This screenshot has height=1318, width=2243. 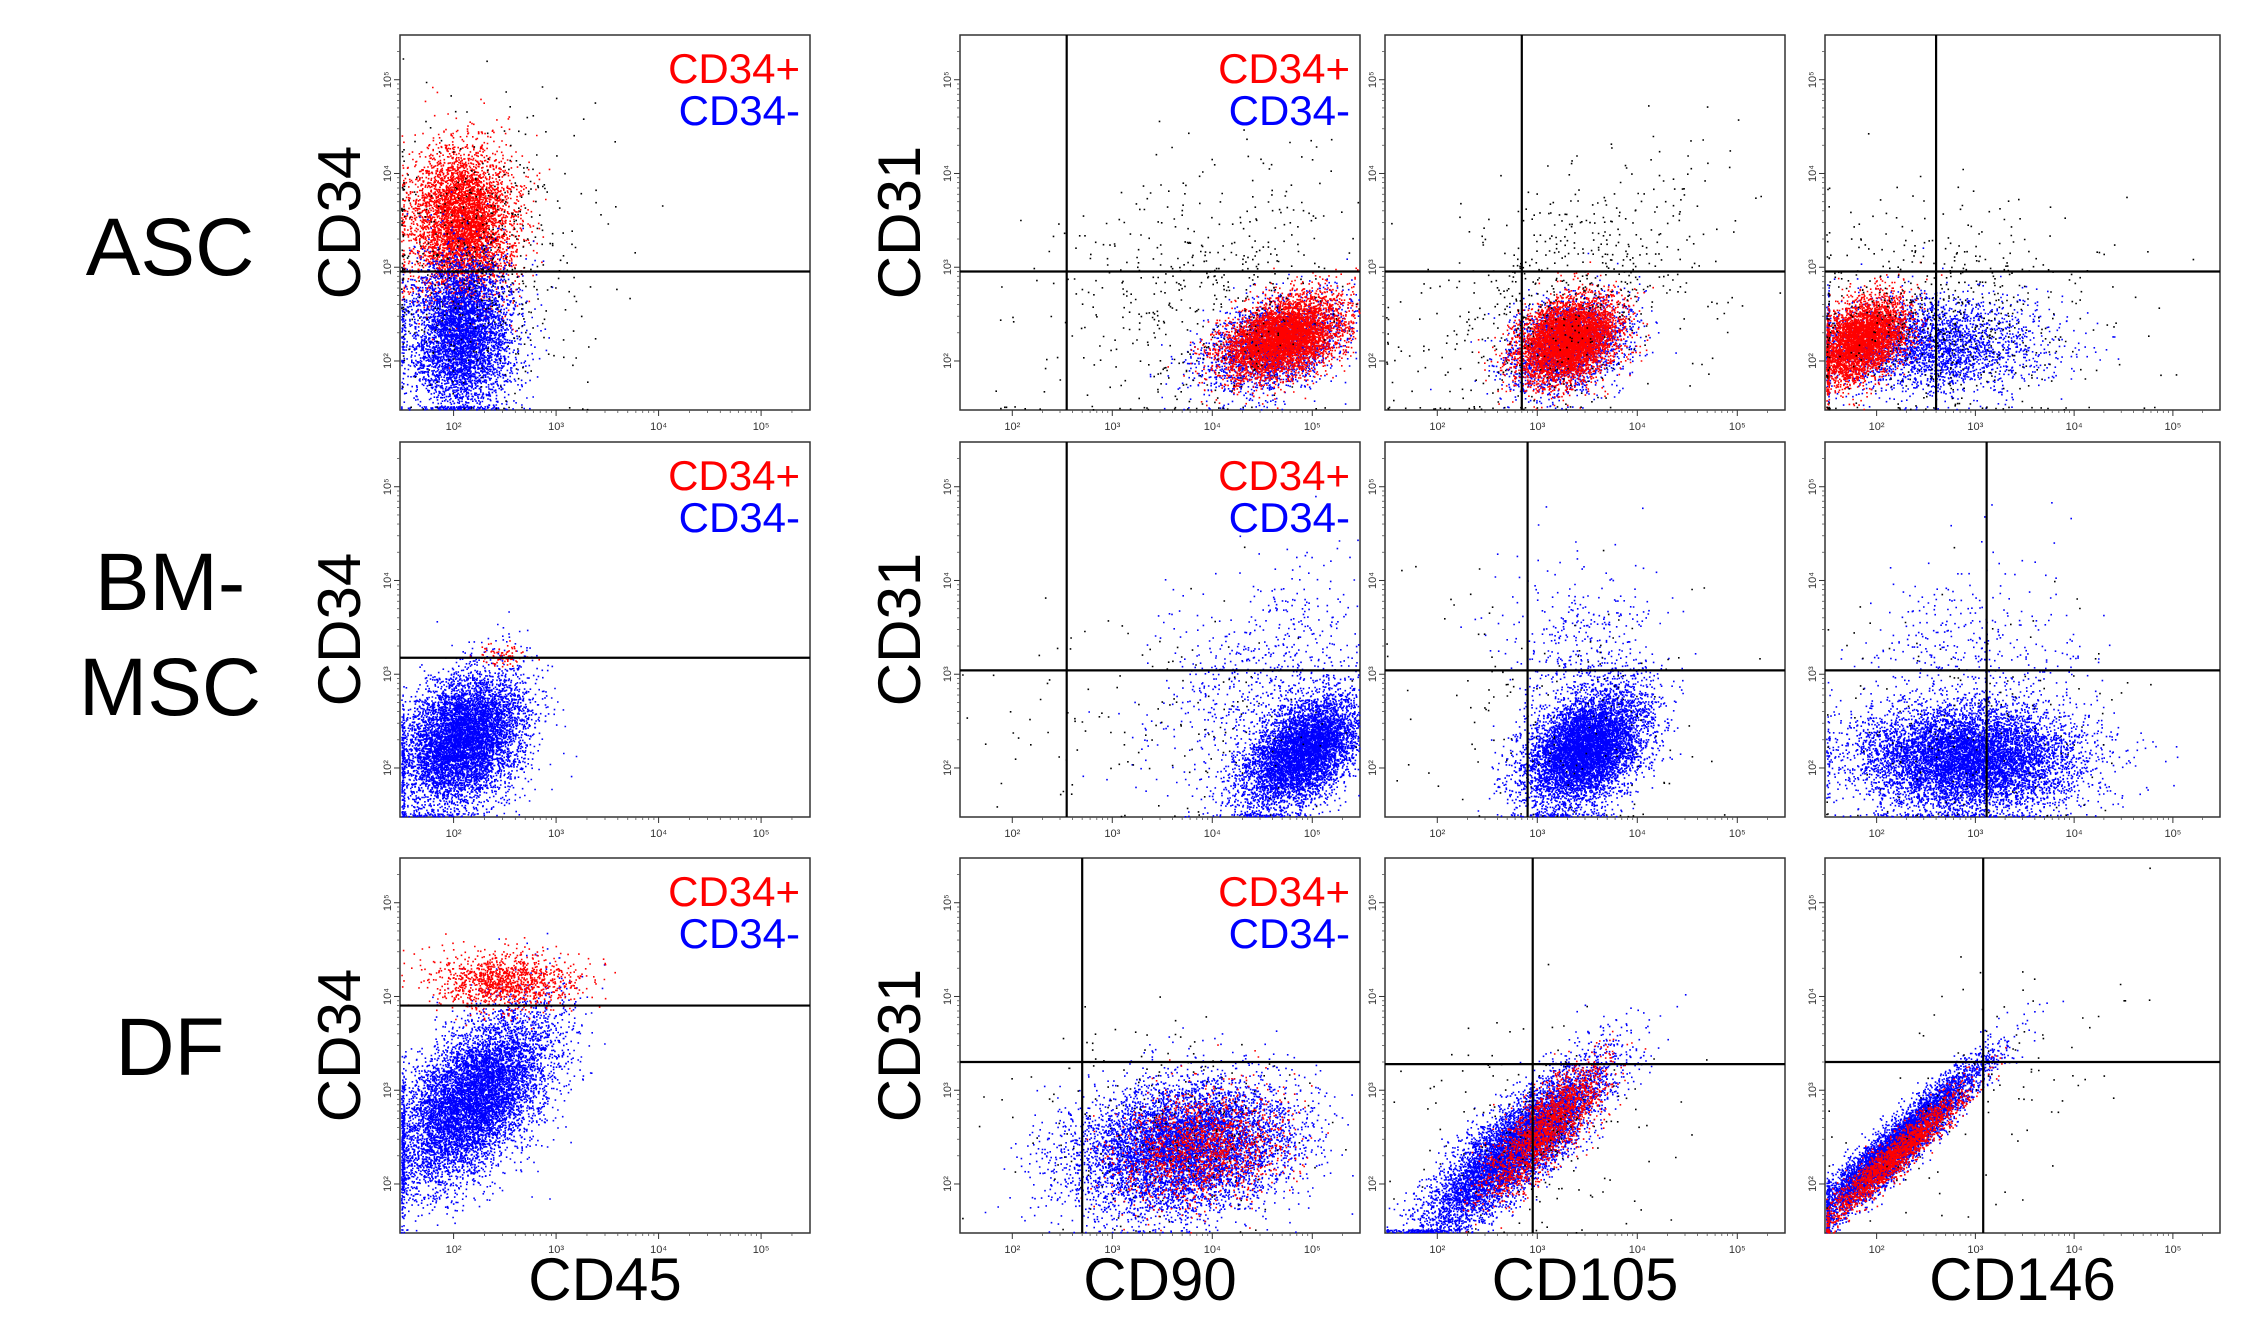 I want to click on row-label: MSC, so click(x=170, y=687).